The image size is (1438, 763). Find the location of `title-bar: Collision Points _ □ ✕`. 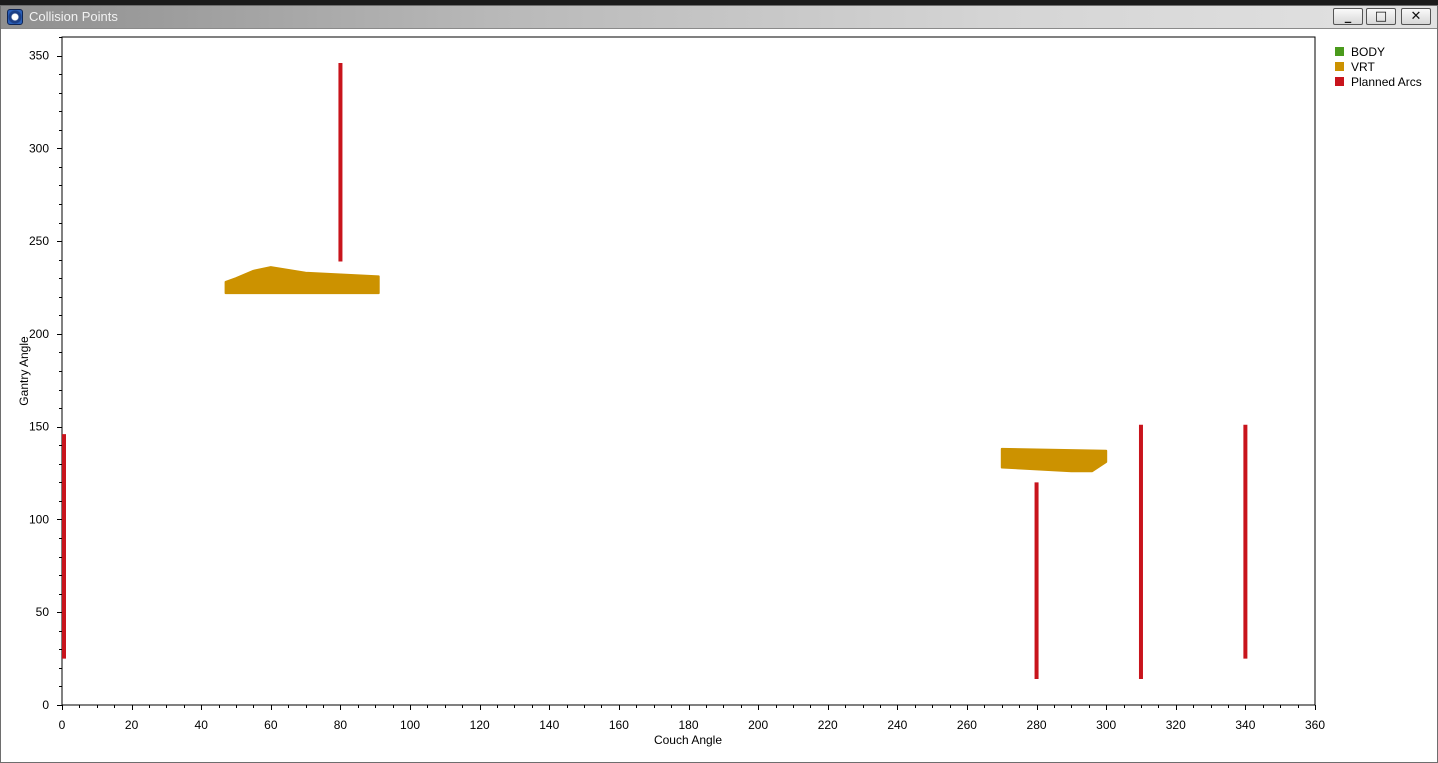

title-bar: Collision Points _ □ ✕ is located at coordinates (719, 17).